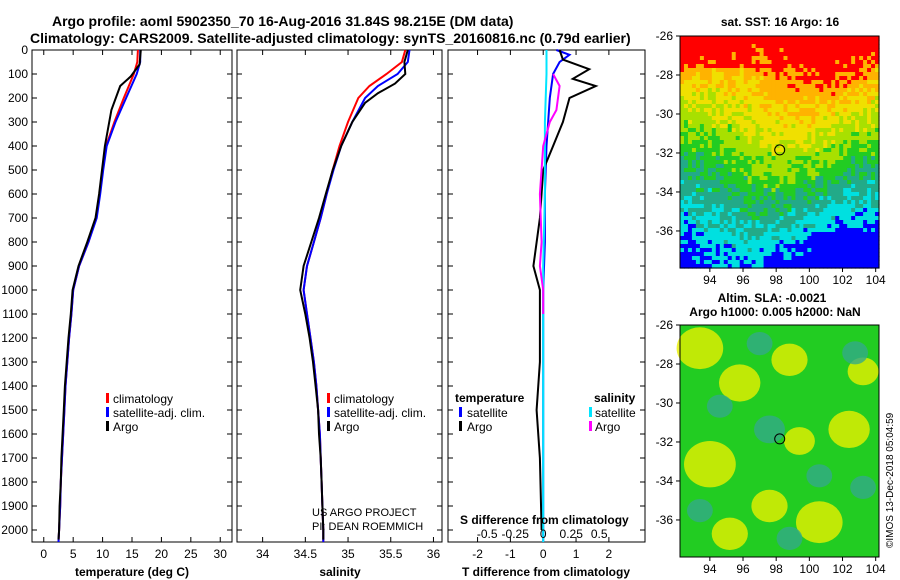 The width and height of the screenshot is (900, 580). Describe the element at coordinates (477, 554) in the screenshot. I see `x-tick-label: -2` at that location.